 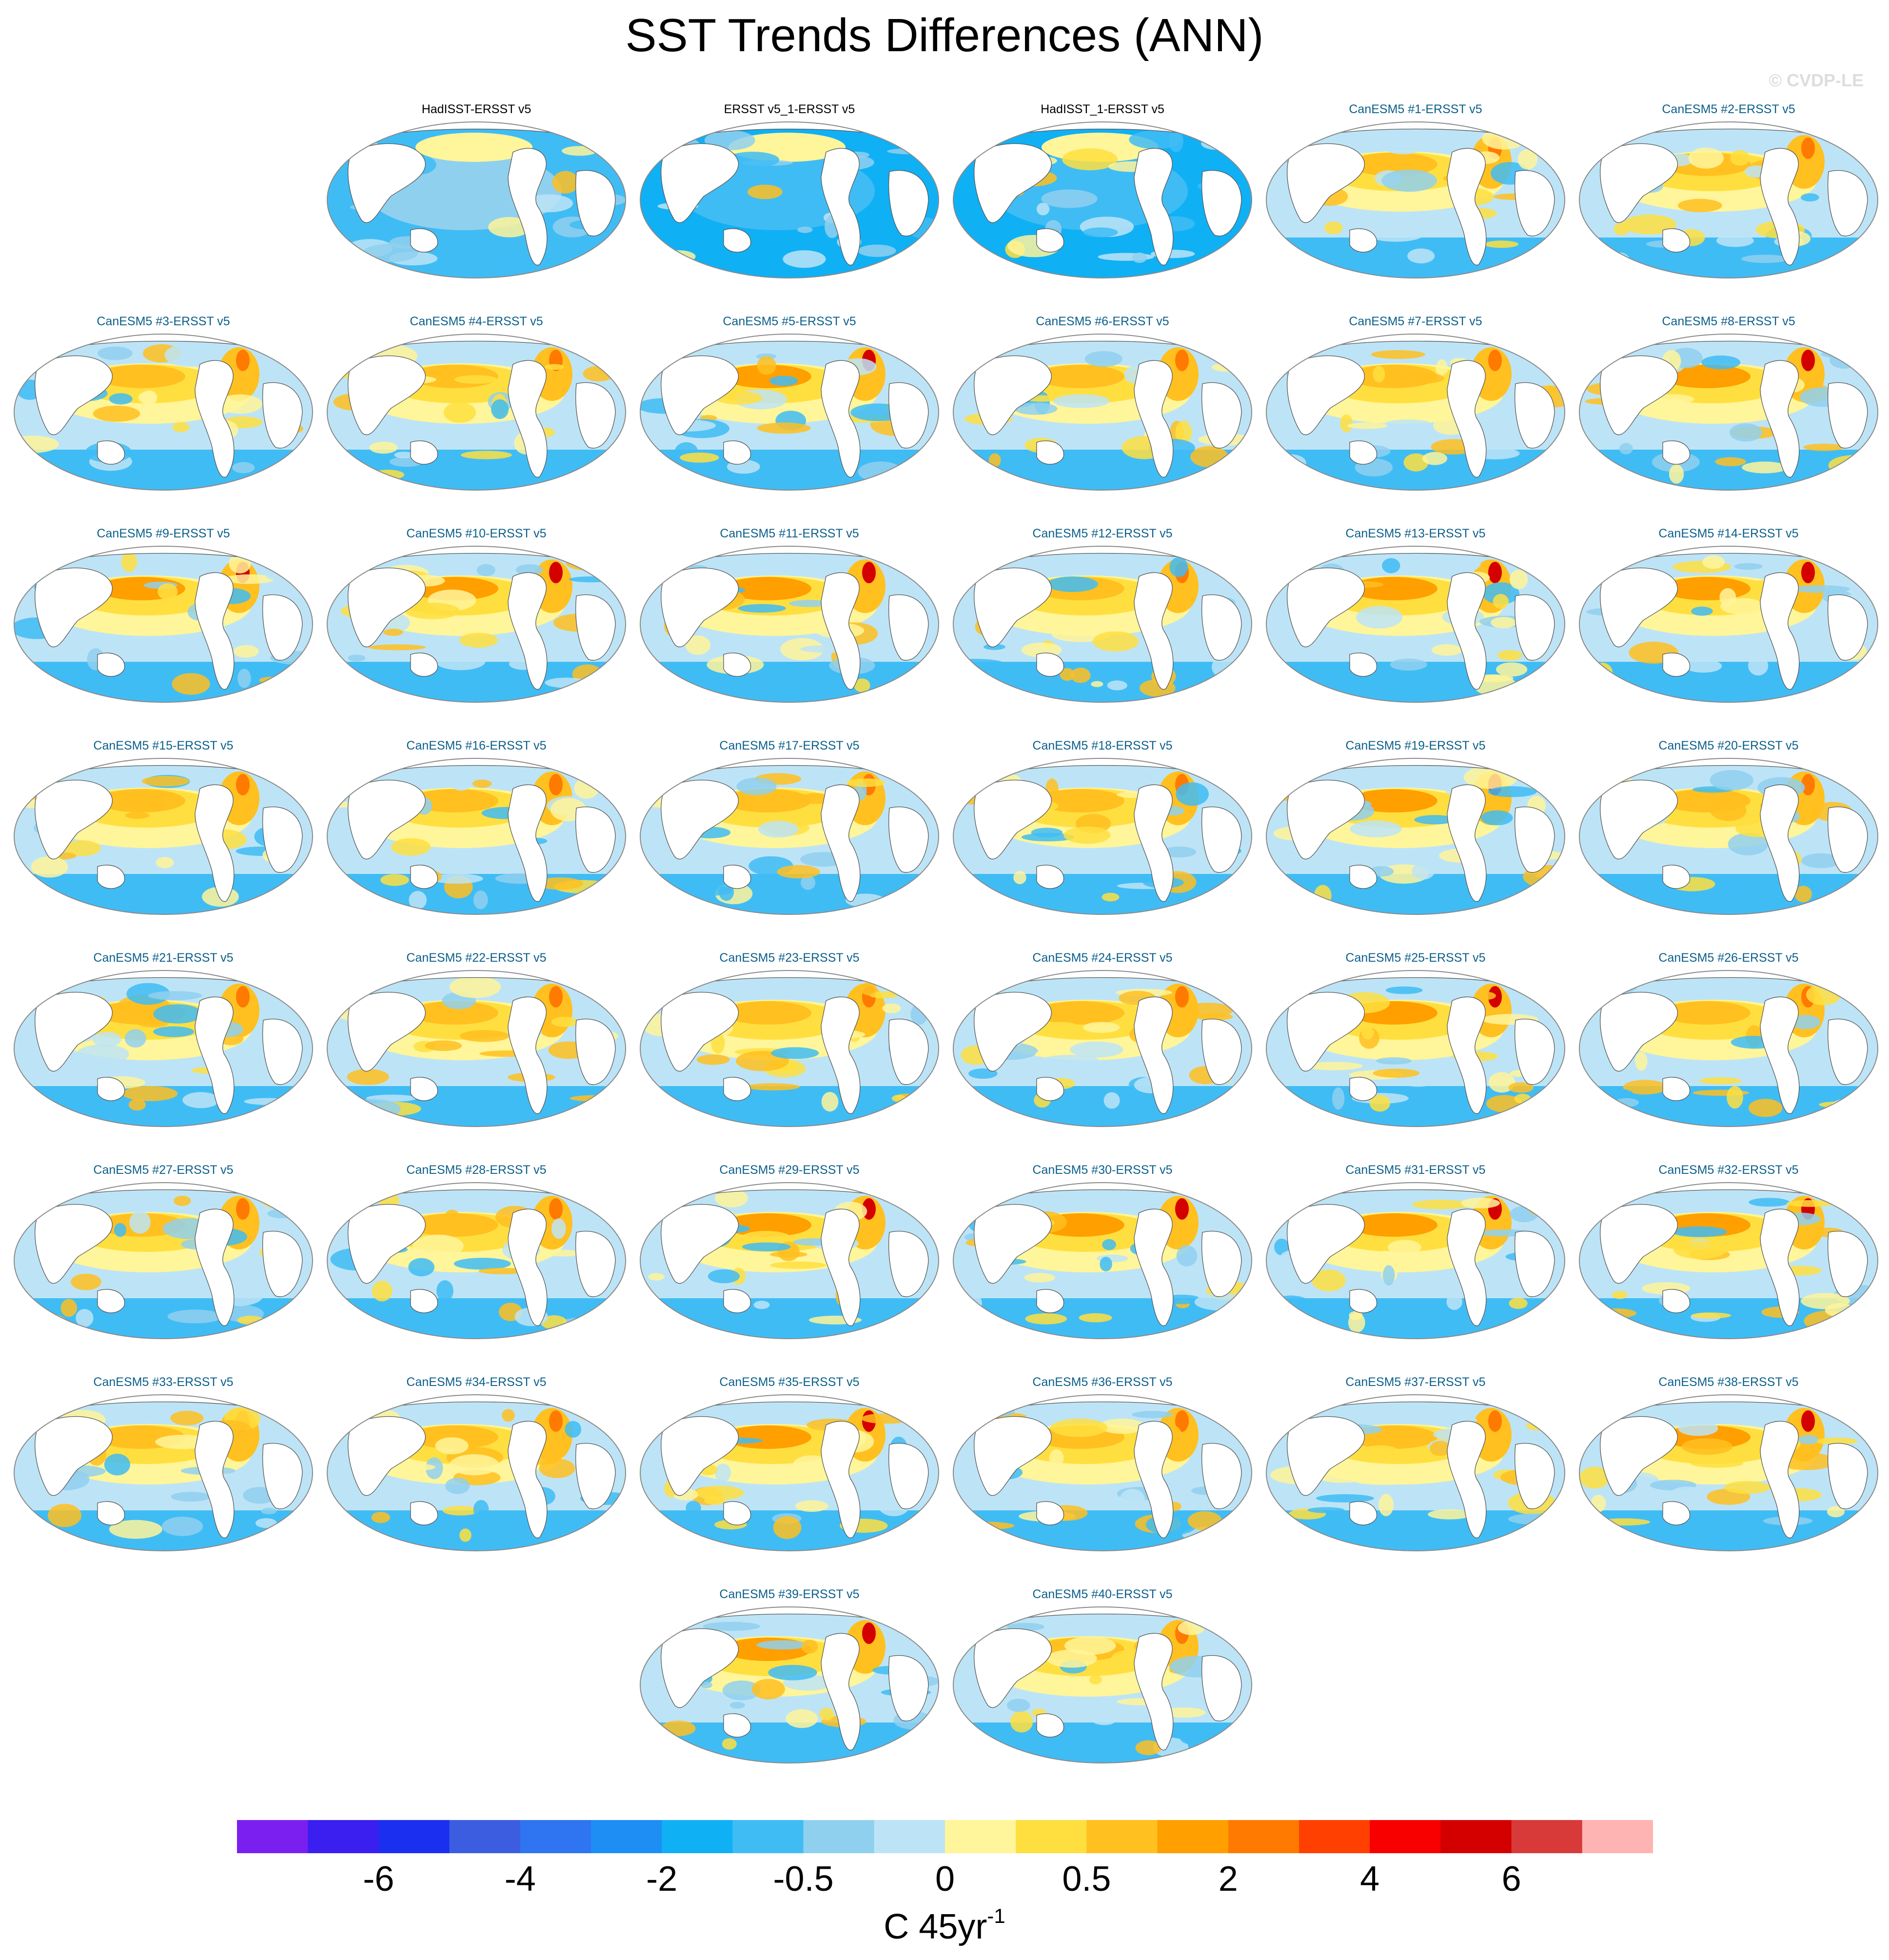 What do you see at coordinates (1728, 1382) in the screenshot?
I see `panel-title: CanESM5 #38-ERSST v5` at bounding box center [1728, 1382].